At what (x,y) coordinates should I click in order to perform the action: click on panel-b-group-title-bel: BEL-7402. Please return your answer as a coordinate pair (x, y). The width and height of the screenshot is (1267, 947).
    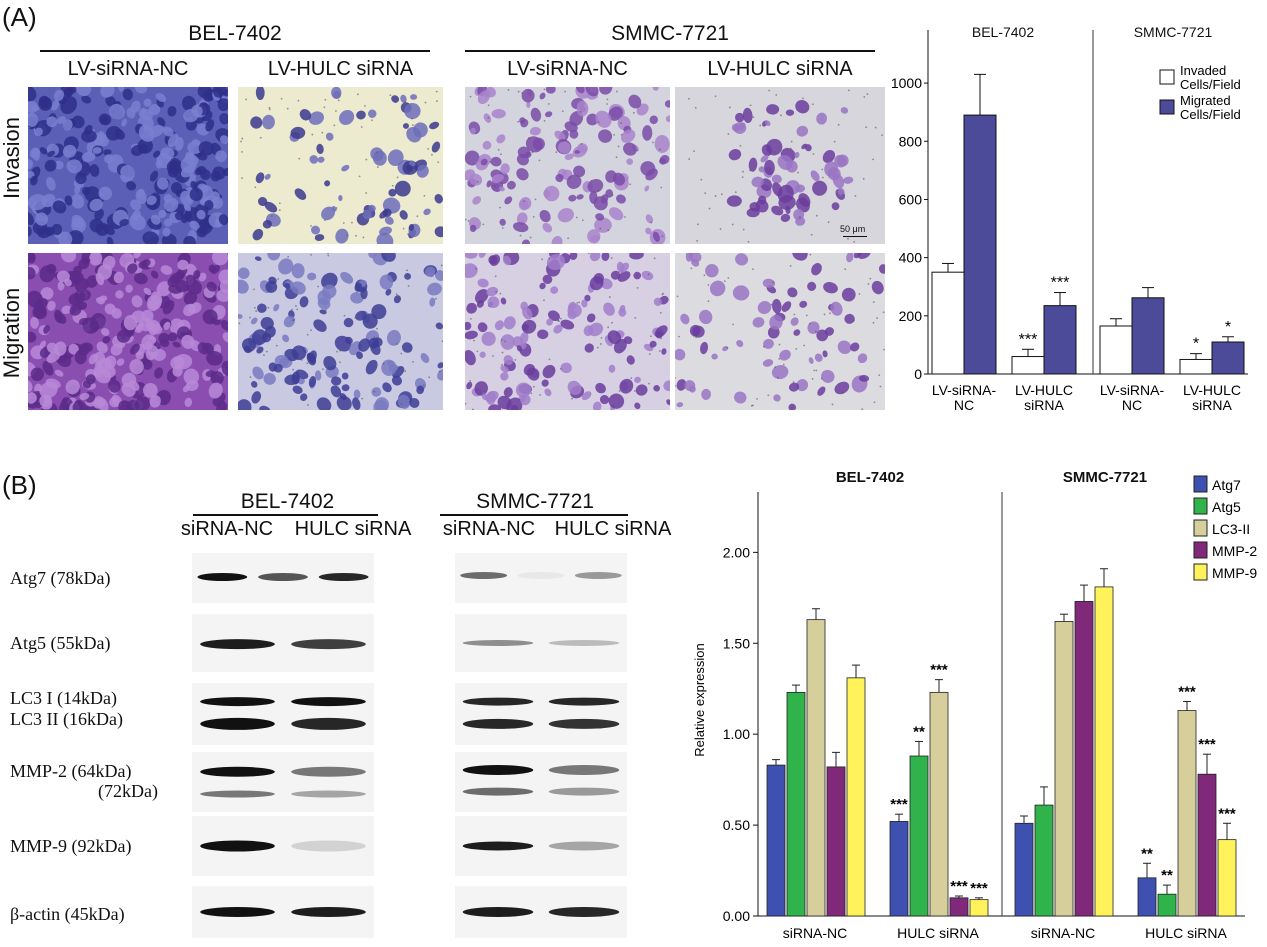
    Looking at the image, I should click on (287, 501).